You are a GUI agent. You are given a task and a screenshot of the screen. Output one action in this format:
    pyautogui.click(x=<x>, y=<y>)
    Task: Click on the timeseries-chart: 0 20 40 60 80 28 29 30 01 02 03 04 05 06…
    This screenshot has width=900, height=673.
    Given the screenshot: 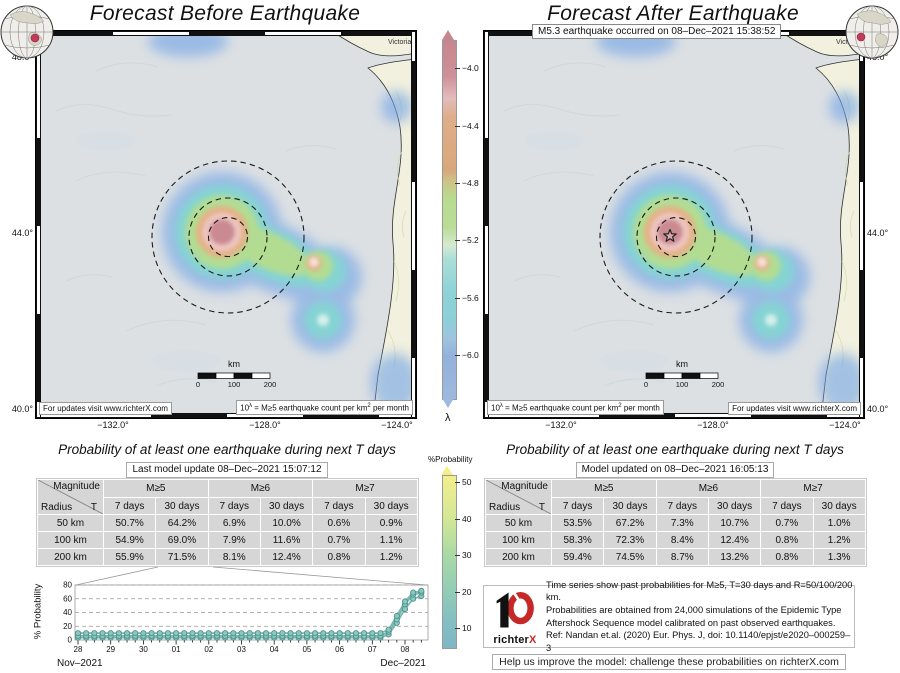 What is the action you would take?
    pyautogui.click(x=247, y=626)
    